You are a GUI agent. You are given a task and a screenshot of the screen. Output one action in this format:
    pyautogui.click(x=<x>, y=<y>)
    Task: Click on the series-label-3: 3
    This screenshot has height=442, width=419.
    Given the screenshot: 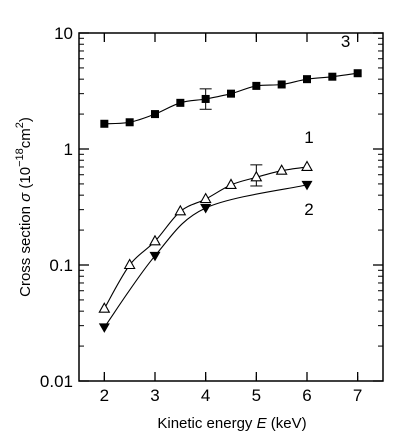 What is the action you would take?
    pyautogui.click(x=345, y=41)
    